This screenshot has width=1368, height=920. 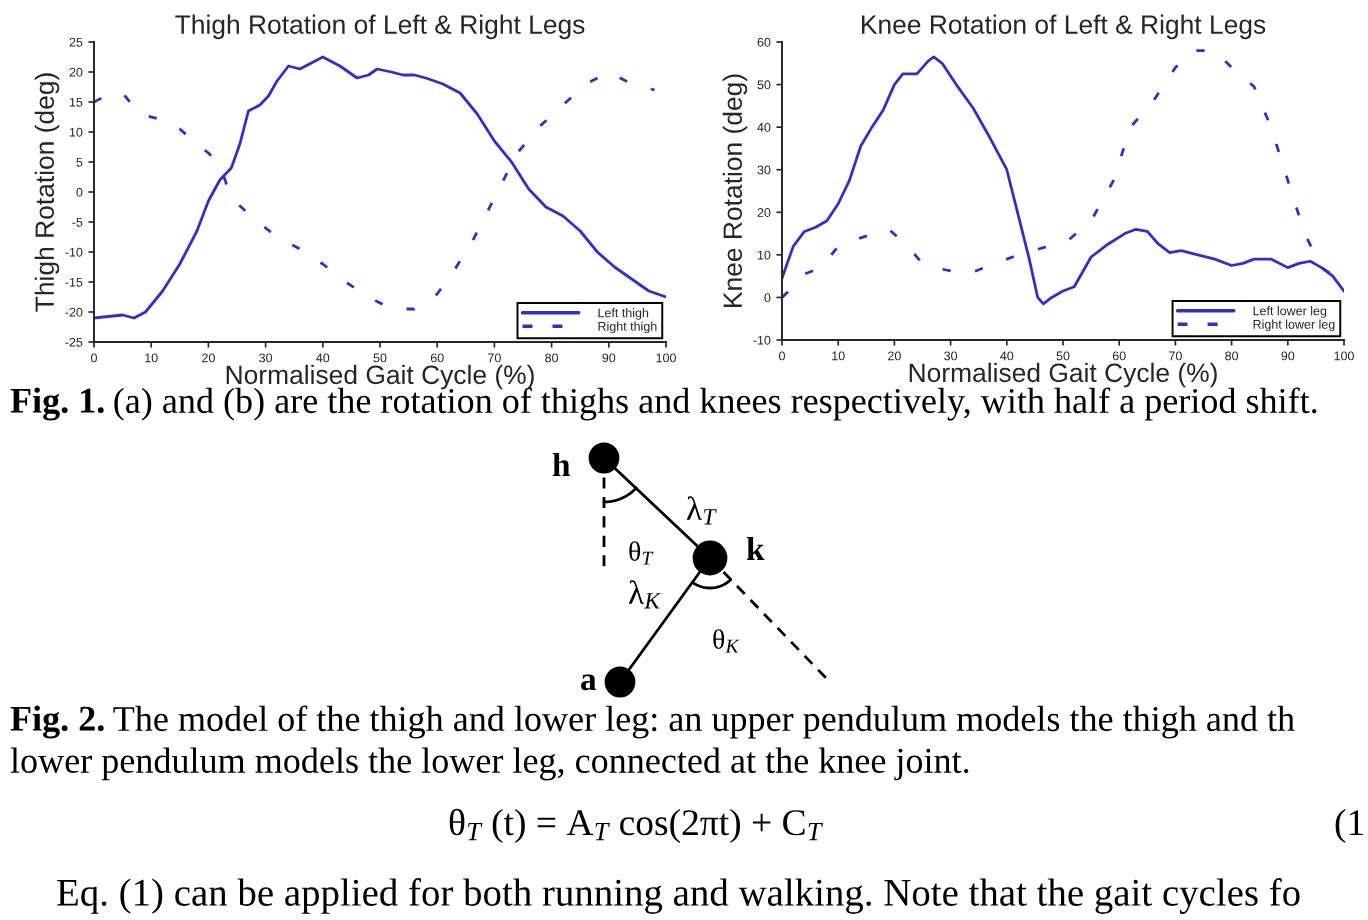 I want to click on text: lower pendulum models the lower leg, connected at the knee joint., so click(x=489, y=764).